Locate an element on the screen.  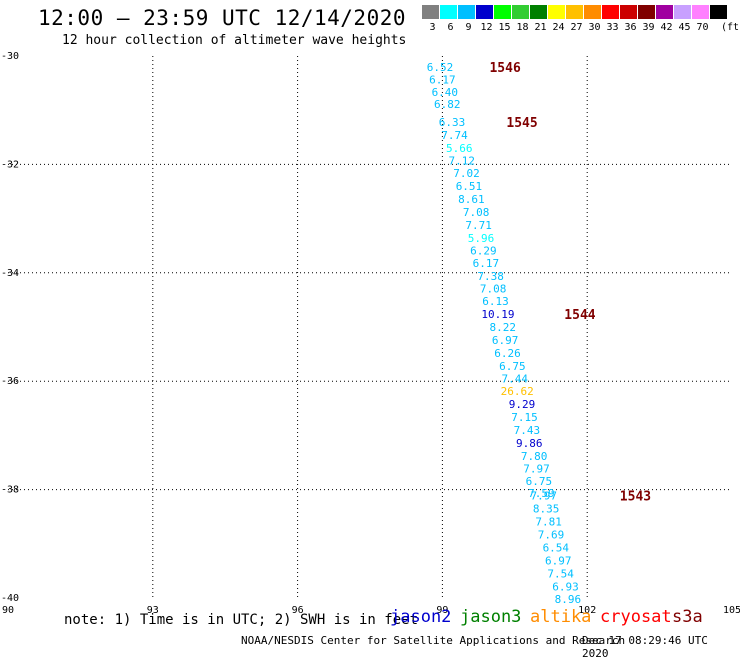
pass-time-label: 1546 is located at coordinates (504, 68).